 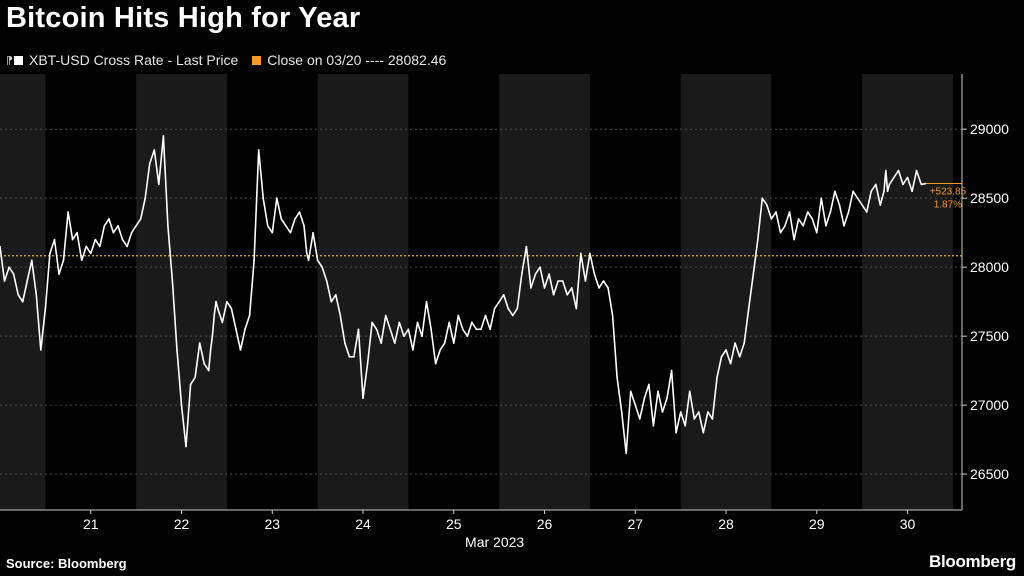 What do you see at coordinates (908, 524) in the screenshot?
I see `x-tick-label-30: 30` at bounding box center [908, 524].